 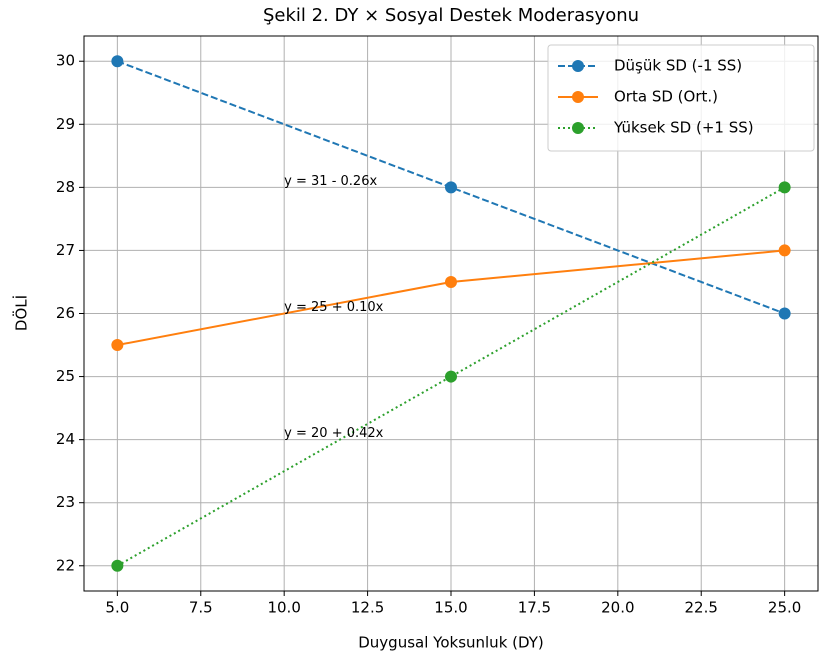 I want to click on legend-label: Düşük SD (-1 SS), so click(x=678, y=66).